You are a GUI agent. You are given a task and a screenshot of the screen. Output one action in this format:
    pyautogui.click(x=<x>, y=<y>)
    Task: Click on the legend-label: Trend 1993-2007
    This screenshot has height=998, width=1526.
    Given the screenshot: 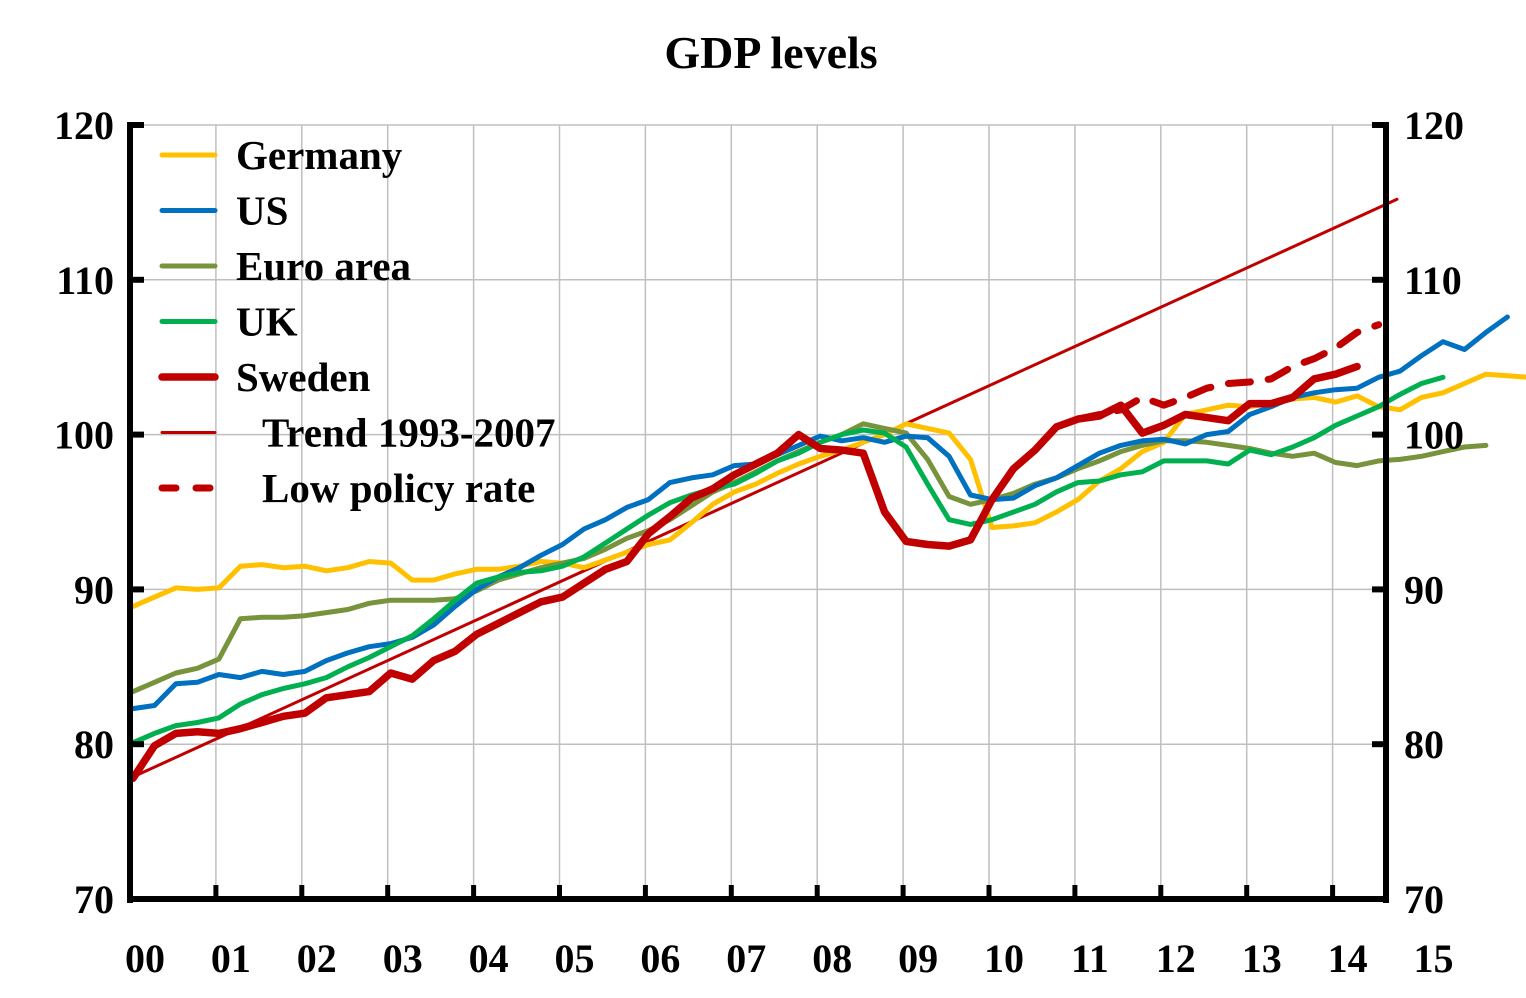 What is the action you would take?
    pyautogui.click(x=408, y=433)
    